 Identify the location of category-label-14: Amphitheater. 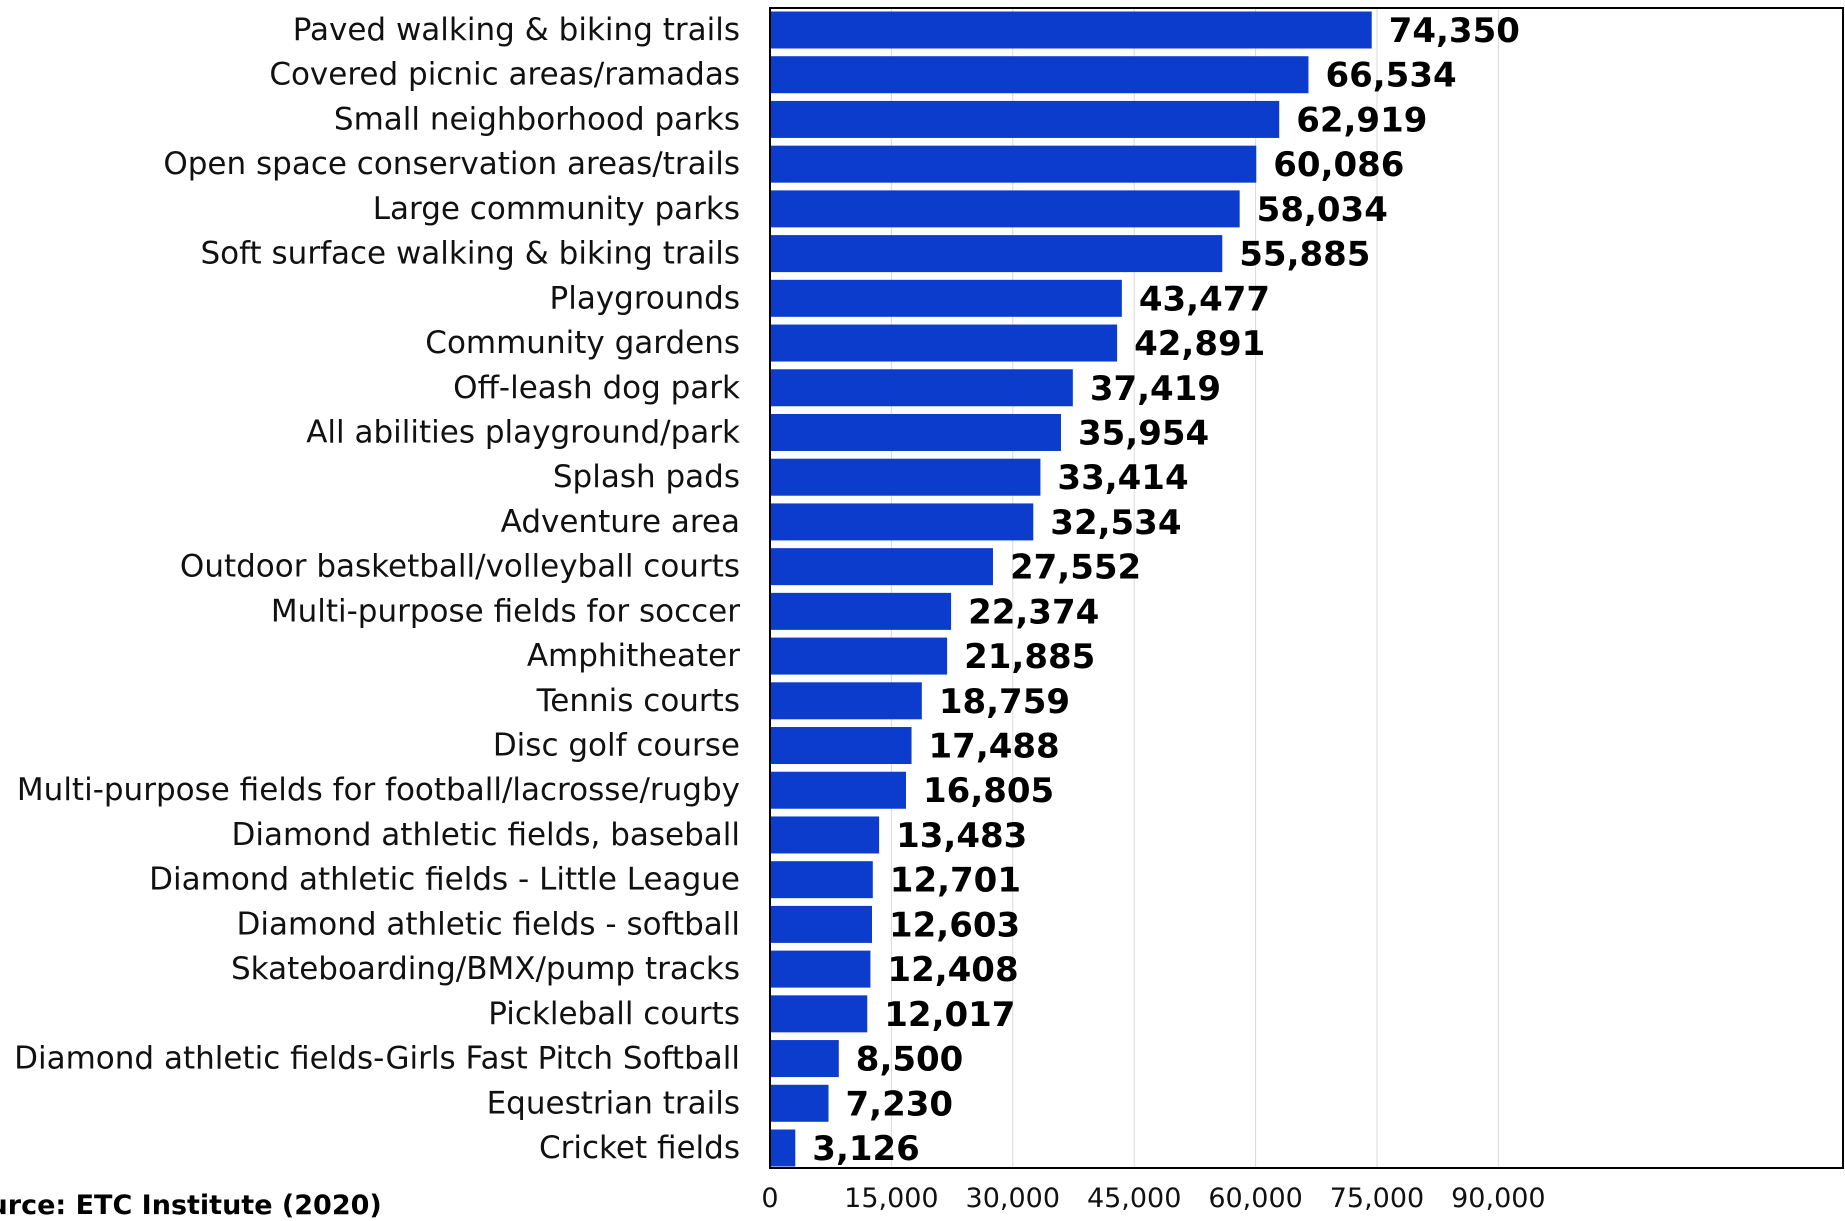
(633, 656).